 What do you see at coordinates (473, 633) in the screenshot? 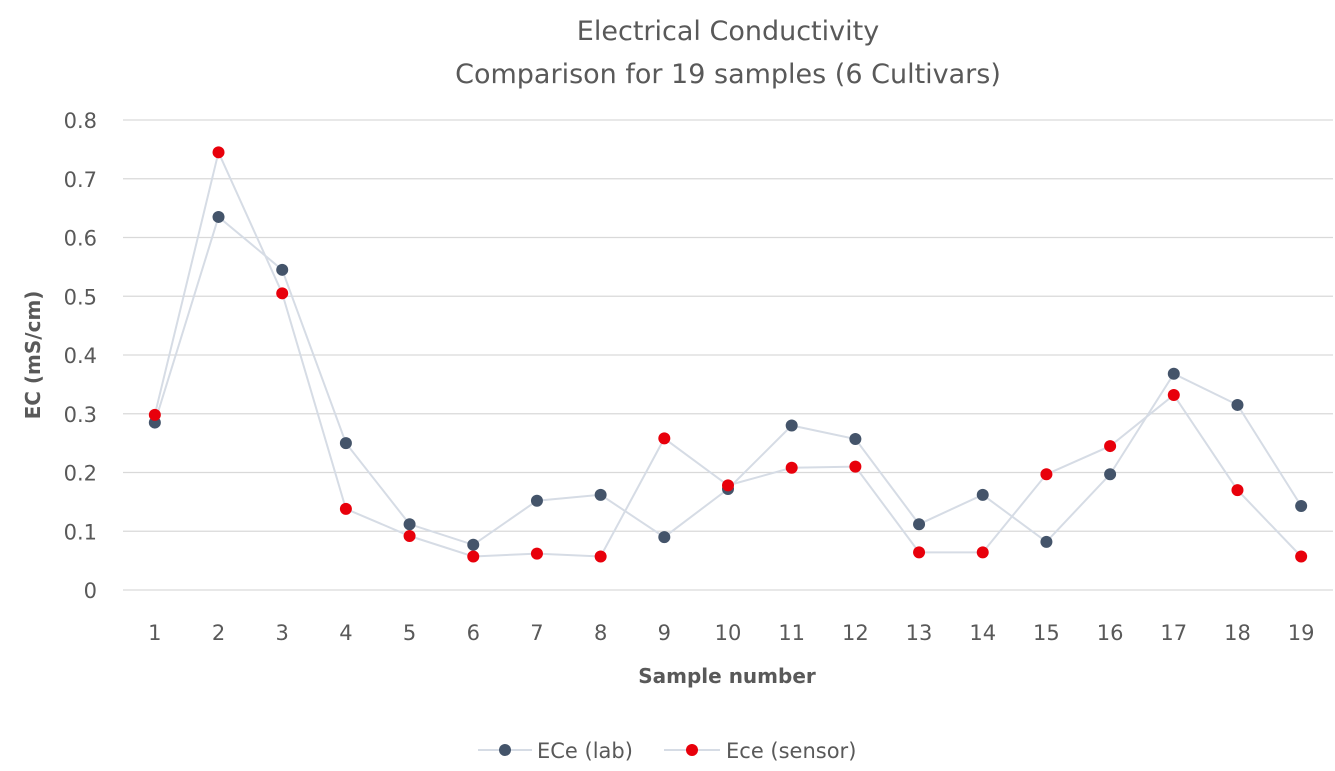
I see `x-tick-label: 6` at bounding box center [473, 633].